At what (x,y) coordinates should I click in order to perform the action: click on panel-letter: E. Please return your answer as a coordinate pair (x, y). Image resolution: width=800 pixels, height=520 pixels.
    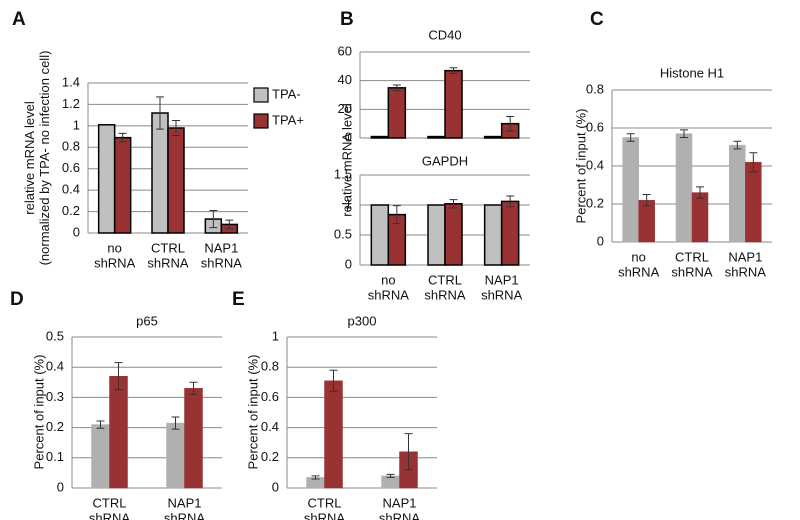
    Looking at the image, I should click on (238, 299).